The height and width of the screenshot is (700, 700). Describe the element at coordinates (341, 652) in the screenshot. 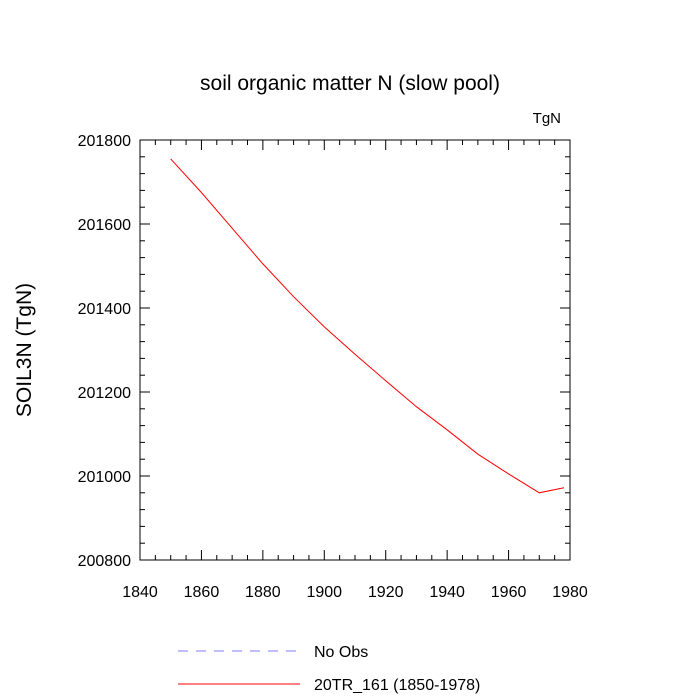

I see `legend-label: No Obs` at that location.